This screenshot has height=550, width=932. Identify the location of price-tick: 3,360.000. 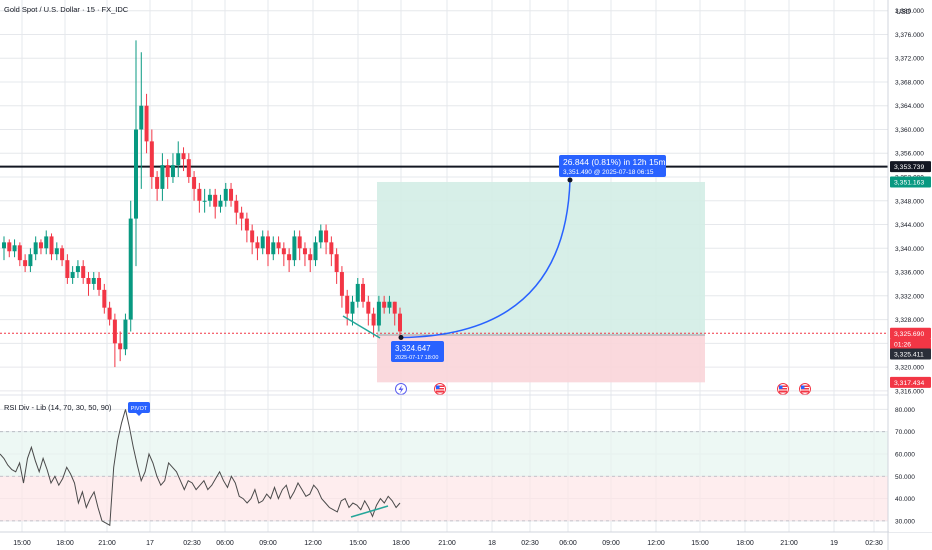
(909, 130).